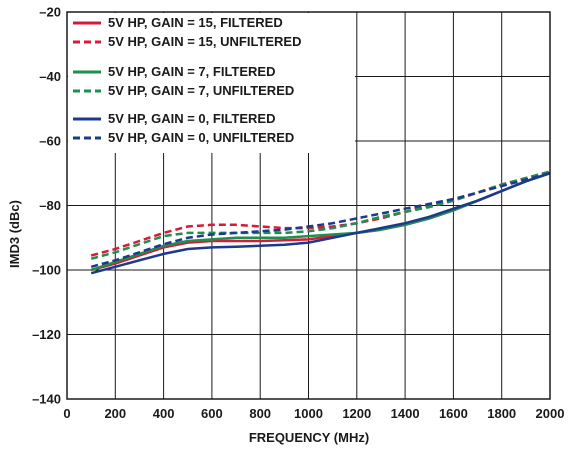 The width and height of the screenshot is (568, 453). Describe the element at coordinates (405, 413) in the screenshot. I see `x-tick-label: 1400` at that location.